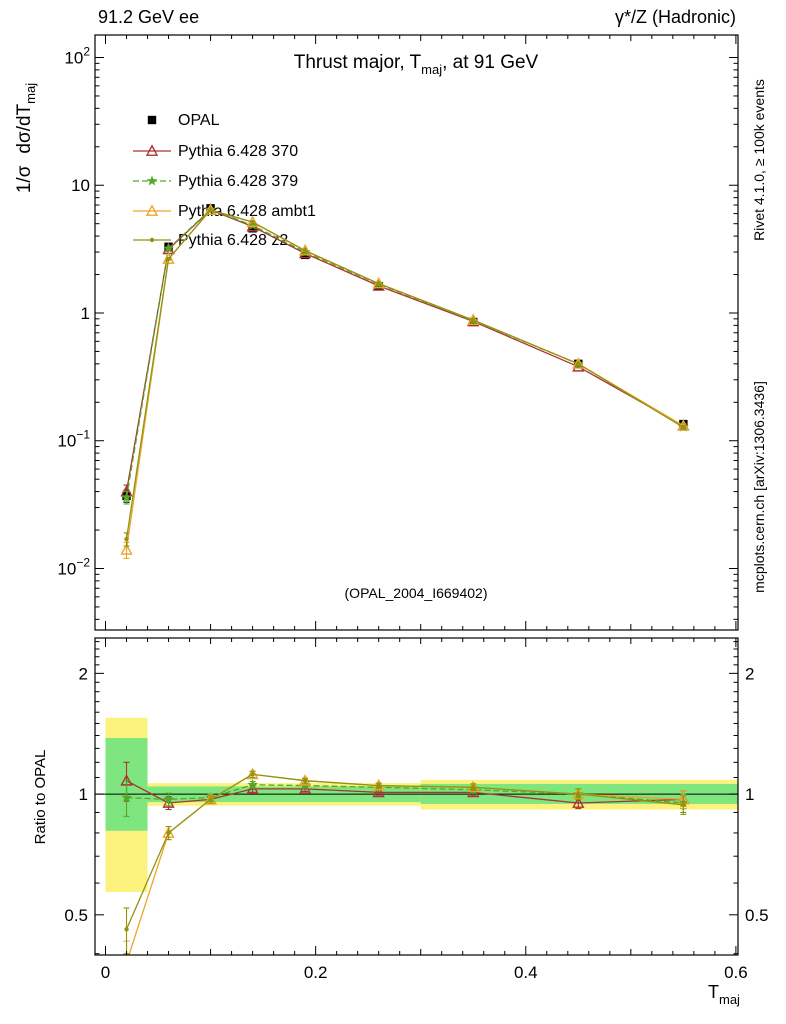 This screenshot has height=1024, width=786. Describe the element at coordinates (83, 794) in the screenshot. I see `ratio-y-tick-label-left: 1` at that location.